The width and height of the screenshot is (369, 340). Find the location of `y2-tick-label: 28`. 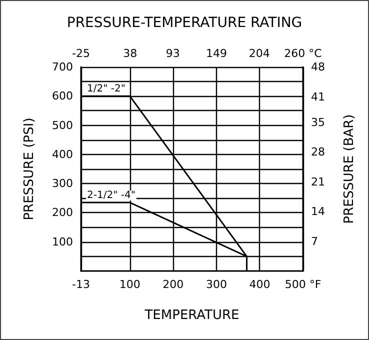

y2-tick-label: 28 is located at coordinates (318, 152).